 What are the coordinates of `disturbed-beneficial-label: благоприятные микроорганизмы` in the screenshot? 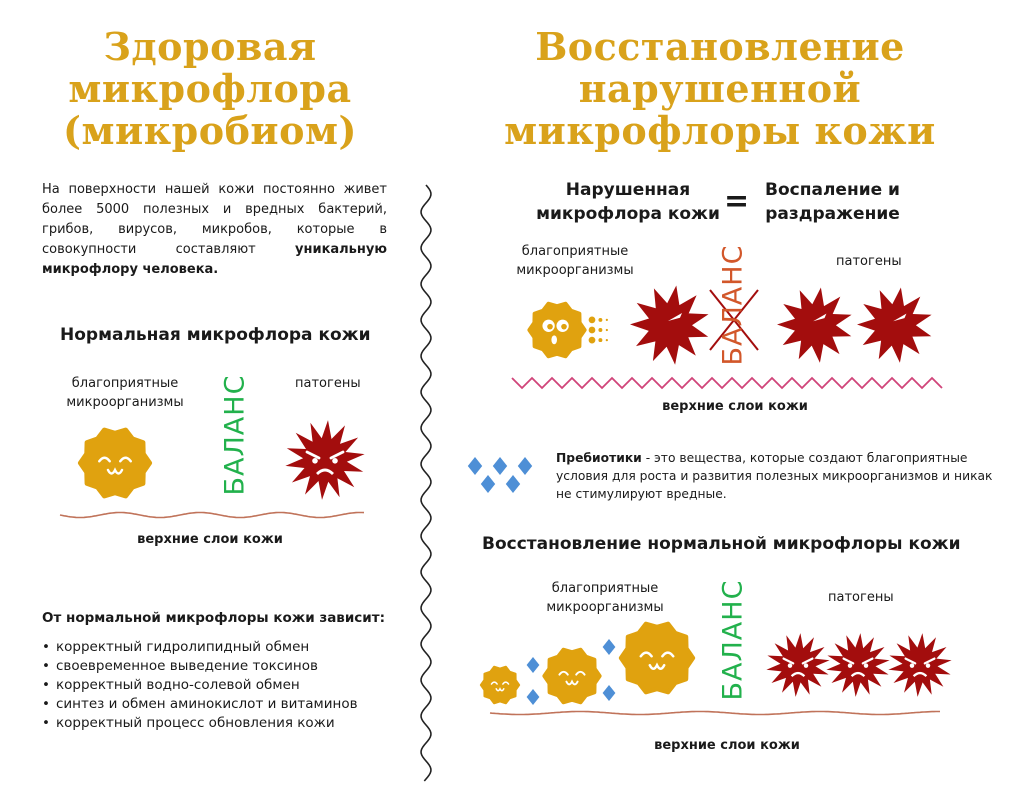 It's located at (575, 261).